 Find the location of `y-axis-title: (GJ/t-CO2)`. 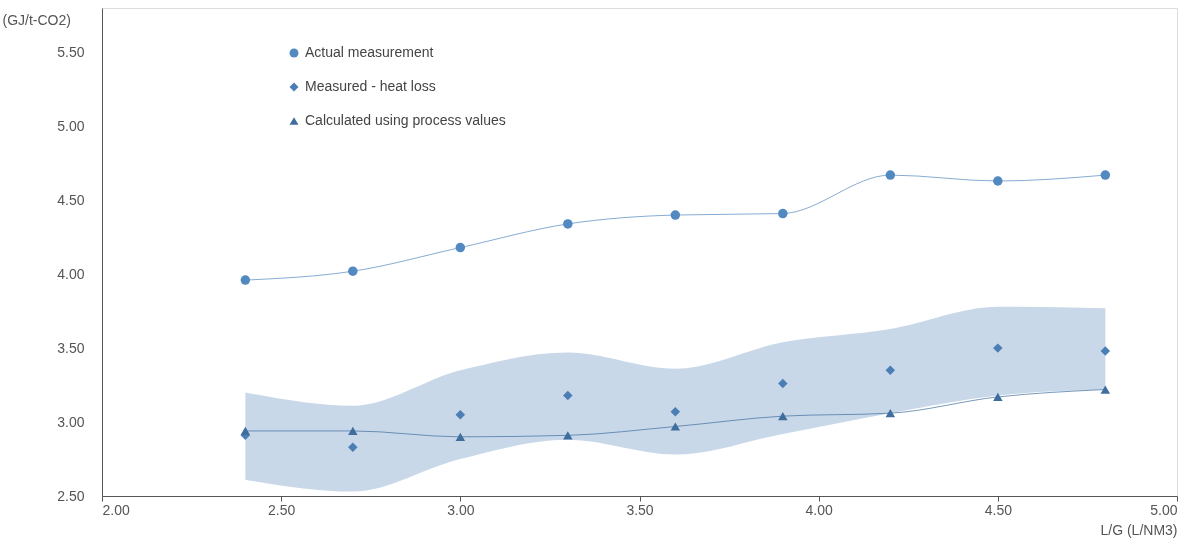

y-axis-title: (GJ/t-CO2) is located at coordinates (36, 19).